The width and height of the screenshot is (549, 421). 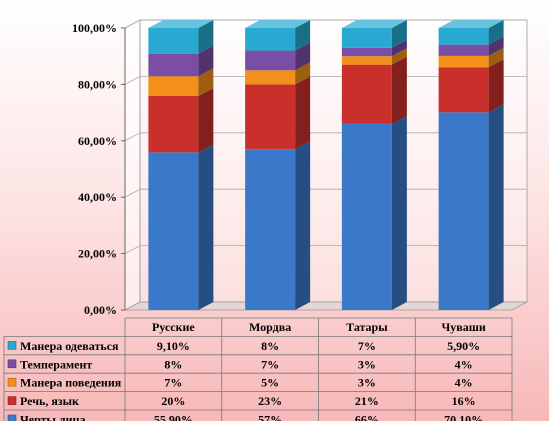 I want to click on data-label: 5%, so click(x=270, y=383).